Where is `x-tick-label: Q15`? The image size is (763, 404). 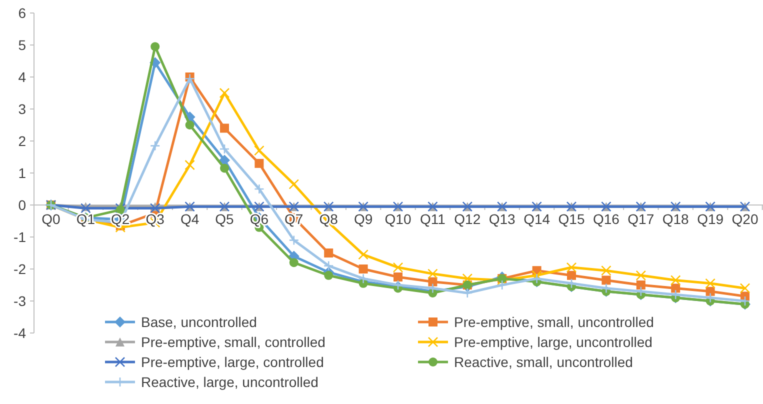 x-tick-label: Q15 is located at coordinates (571, 219).